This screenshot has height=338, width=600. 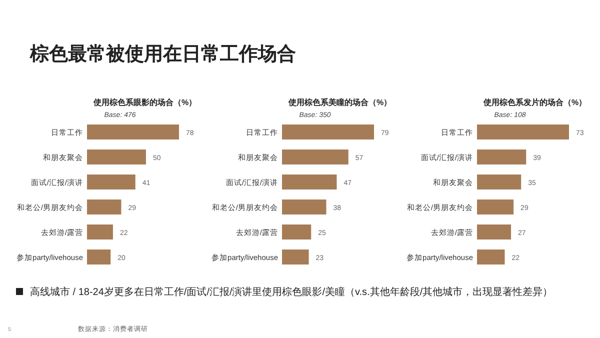 What do you see at coordinates (144, 102) in the screenshot?
I see `chart-title: 使用棕色系眼影的场合（%）` at bounding box center [144, 102].